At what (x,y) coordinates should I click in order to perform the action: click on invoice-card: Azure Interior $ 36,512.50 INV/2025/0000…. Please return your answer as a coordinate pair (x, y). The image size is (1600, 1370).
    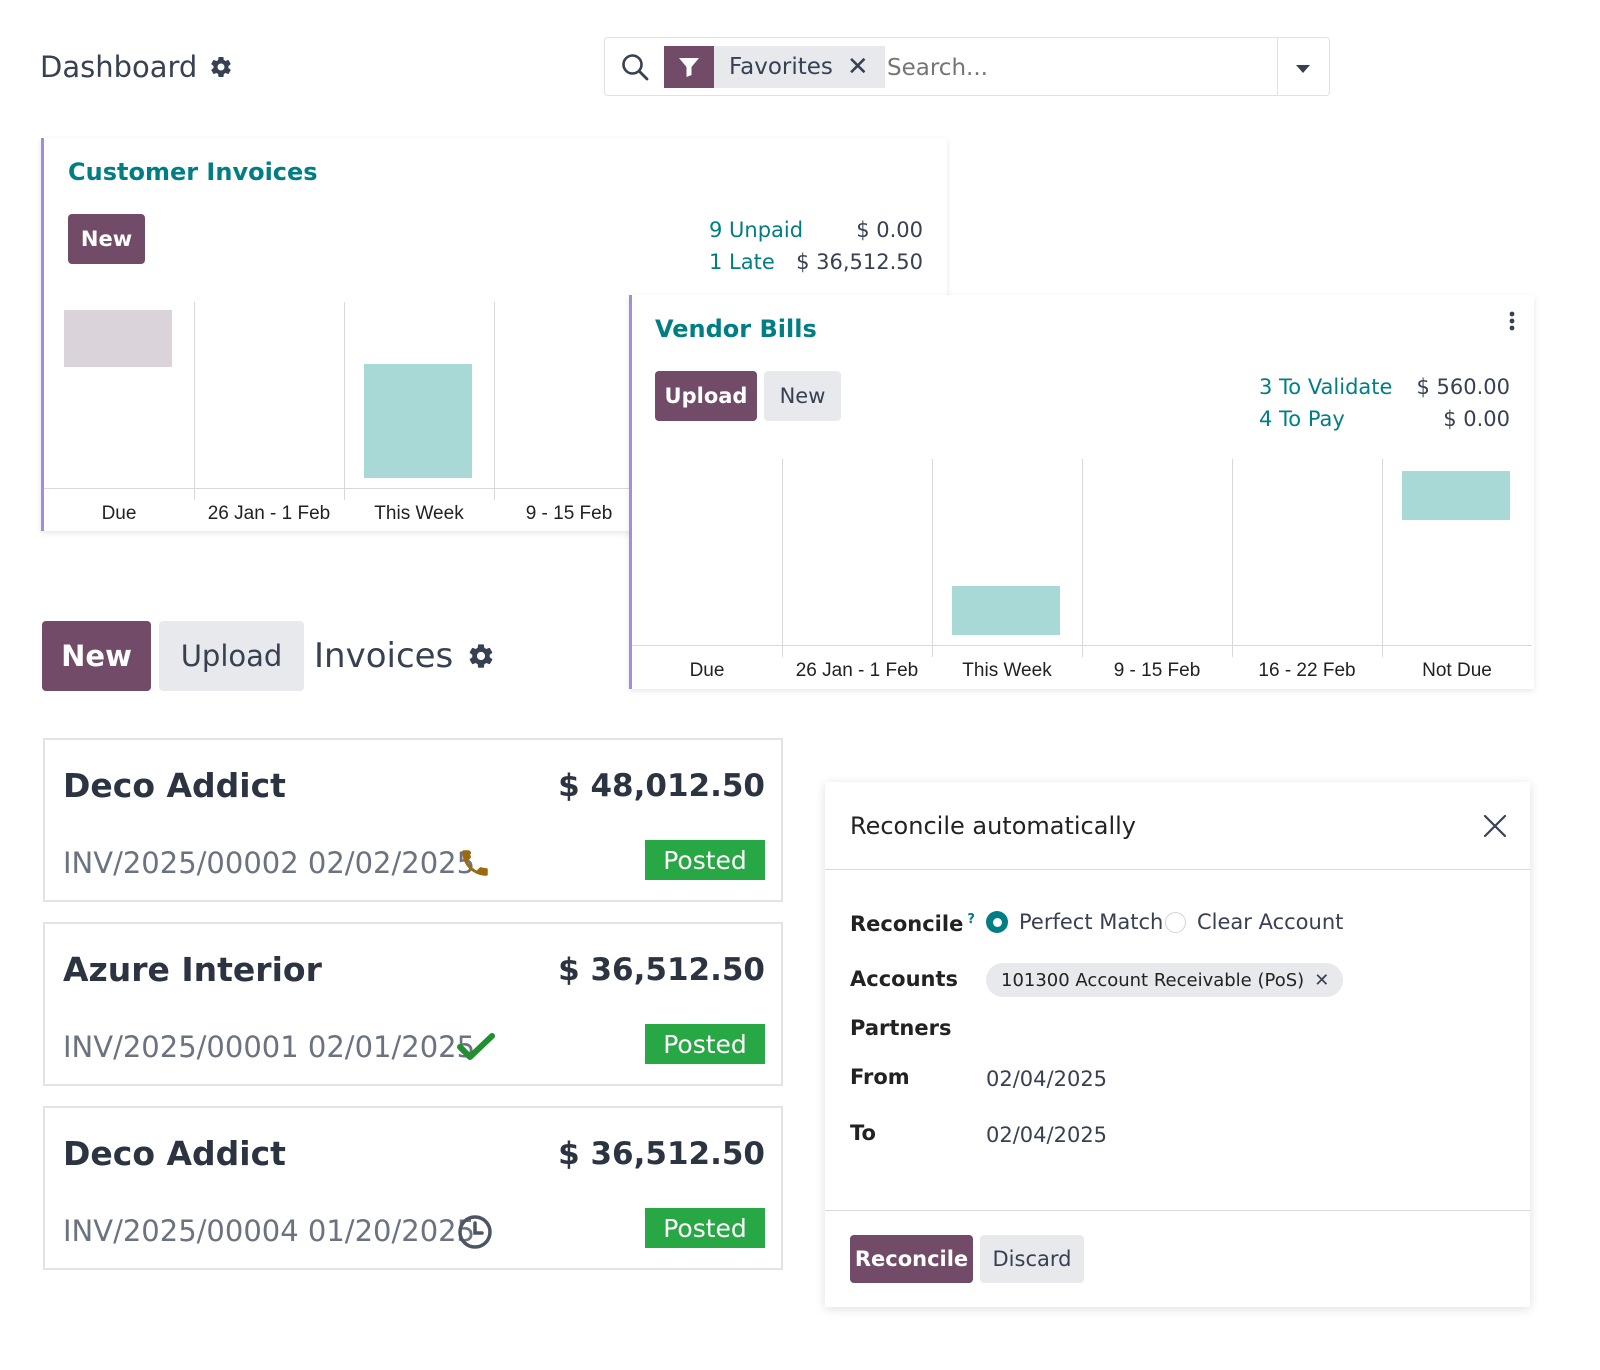
    Looking at the image, I should click on (413, 1004).